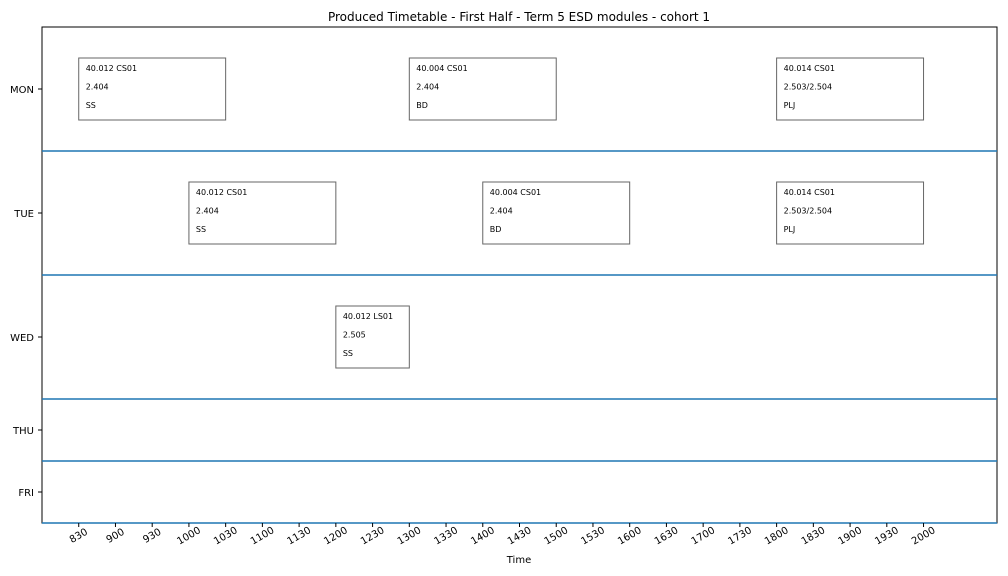 The width and height of the screenshot is (1008, 576). Describe the element at coordinates (667, 536) in the screenshot. I see `x-tick-label: 1630` at that location.